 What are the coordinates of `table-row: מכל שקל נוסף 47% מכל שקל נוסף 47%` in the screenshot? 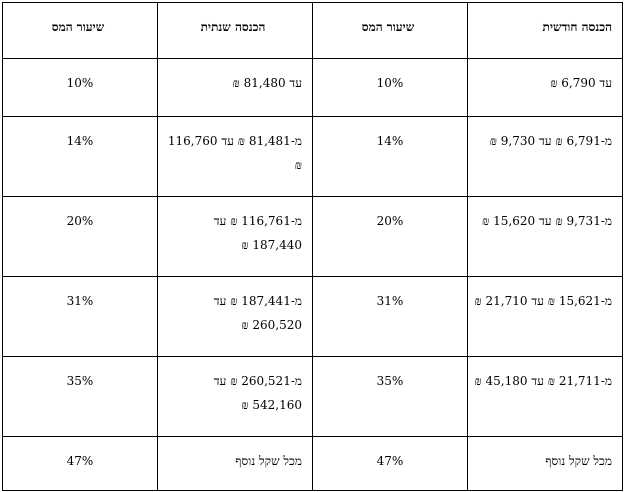 It's located at (312, 463).